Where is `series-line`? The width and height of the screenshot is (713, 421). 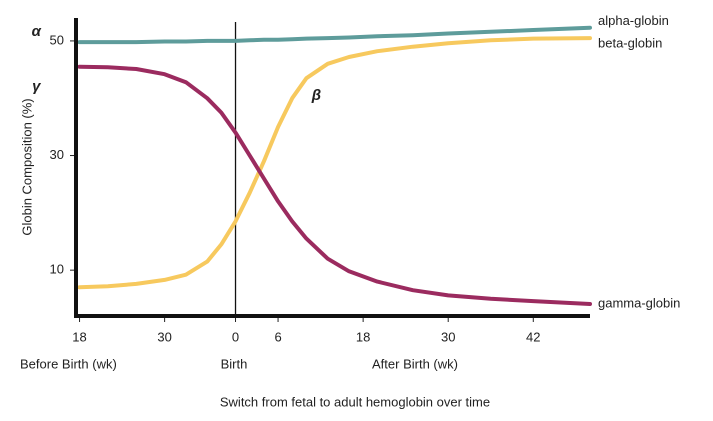
series-line is located at coordinates (334, 35).